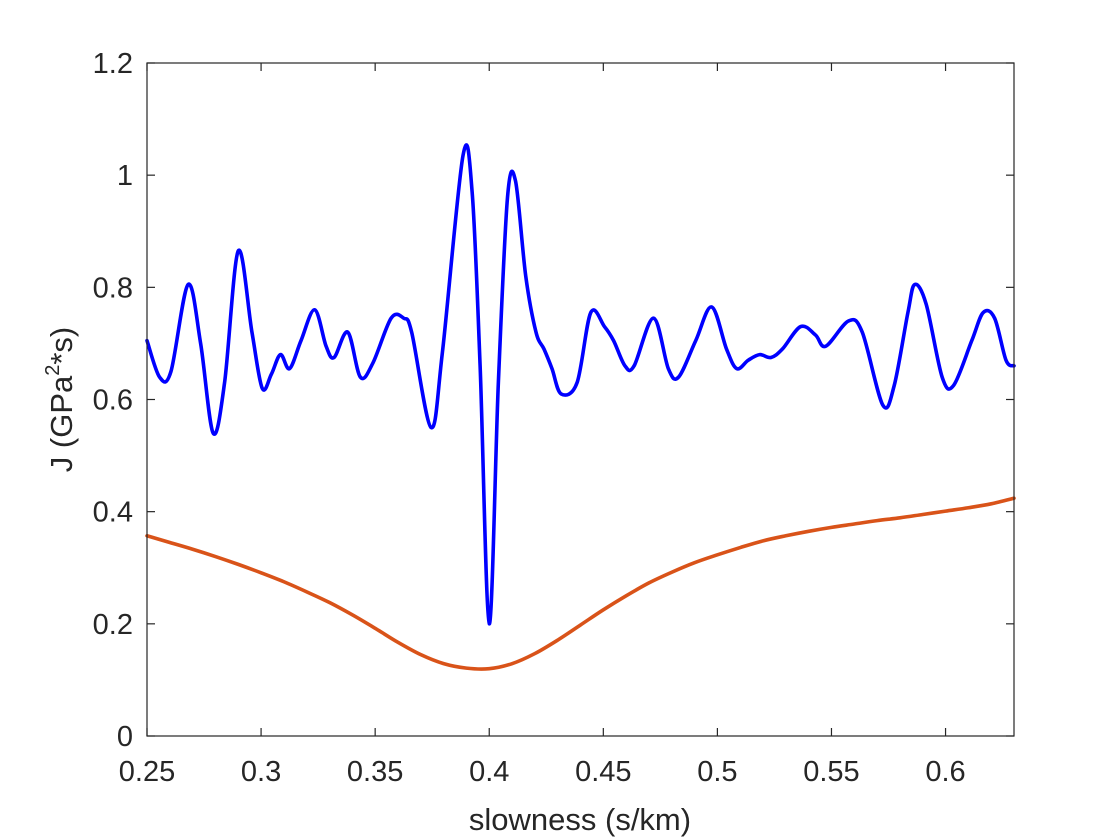  Describe the element at coordinates (53, 370) in the screenshot. I see `y-axis-label-superscript: 2` at that location.